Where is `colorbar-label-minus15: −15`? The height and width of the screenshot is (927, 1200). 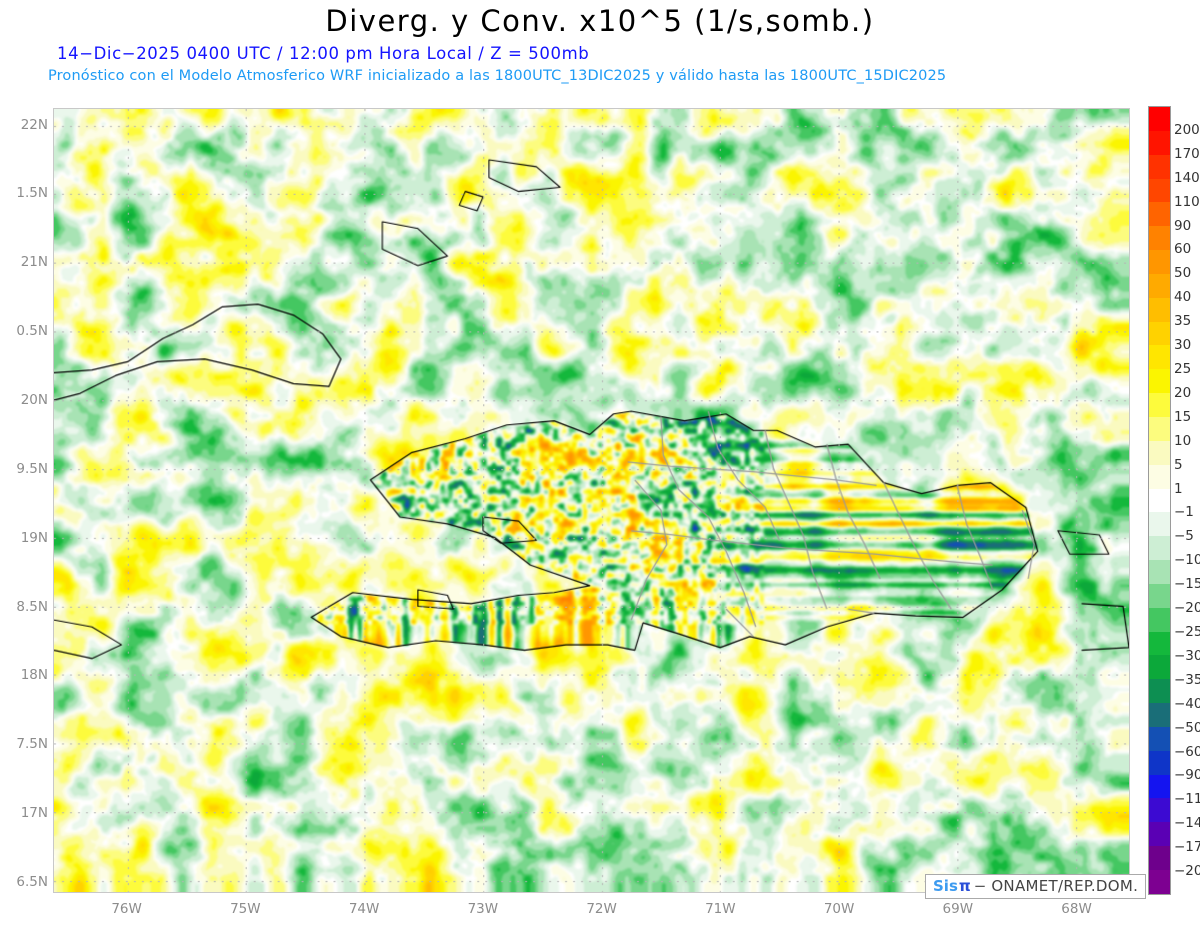 colorbar-label-minus15: −15 is located at coordinates (1187, 584).